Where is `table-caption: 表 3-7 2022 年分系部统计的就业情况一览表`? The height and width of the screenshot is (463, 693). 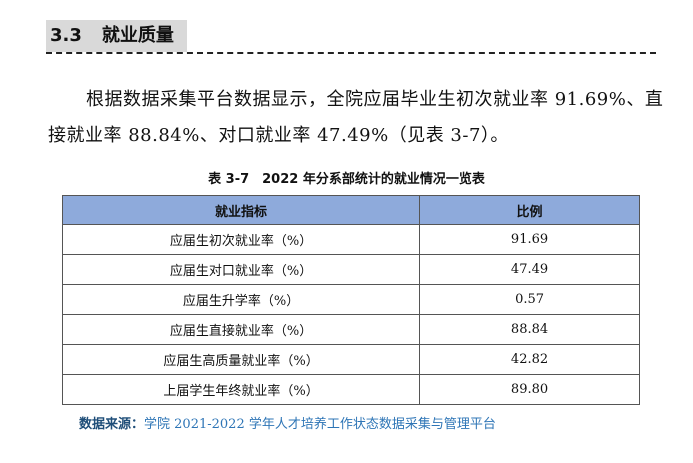 table-caption: 表 3-7 2022 年分系部统计的就业情况一览表 is located at coordinates (346, 179).